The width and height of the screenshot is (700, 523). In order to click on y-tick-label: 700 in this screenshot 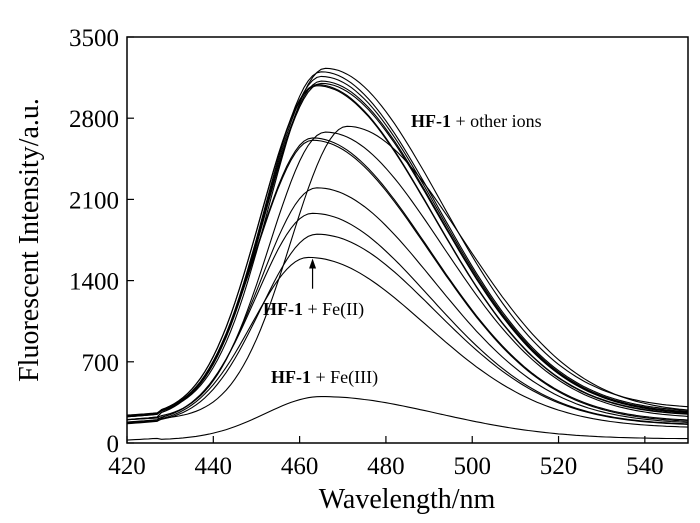, I will do `click(101, 363)`.